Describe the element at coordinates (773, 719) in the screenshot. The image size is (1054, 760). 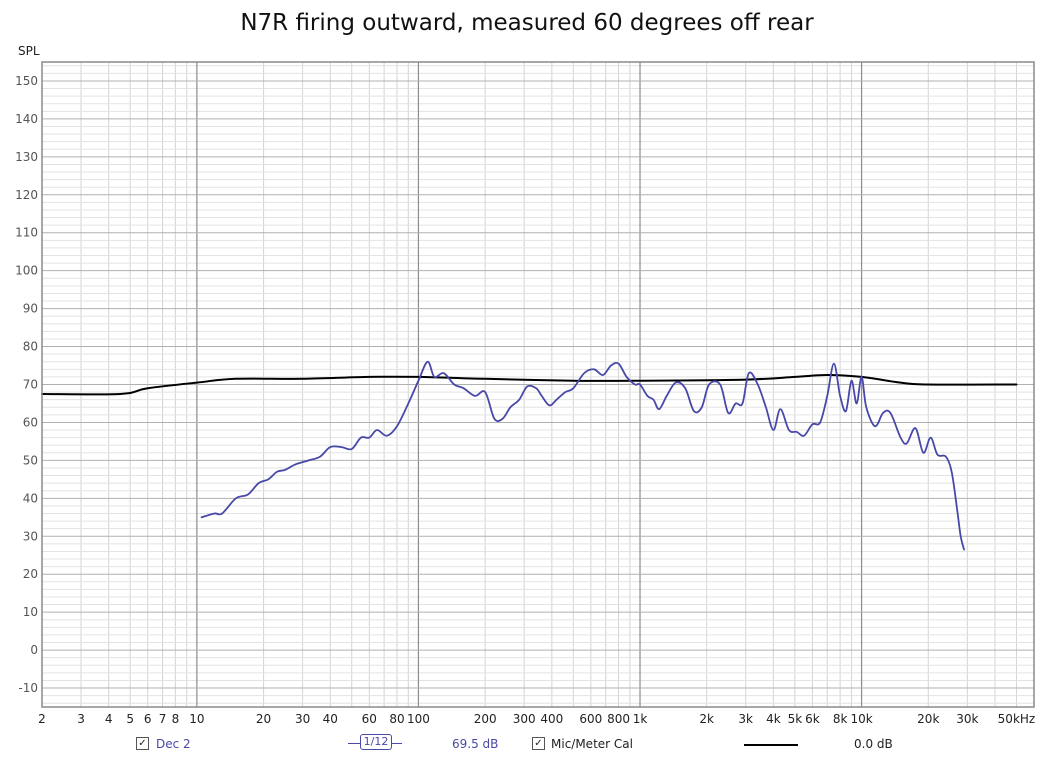
I see `x-tick-label: 4k` at that location.